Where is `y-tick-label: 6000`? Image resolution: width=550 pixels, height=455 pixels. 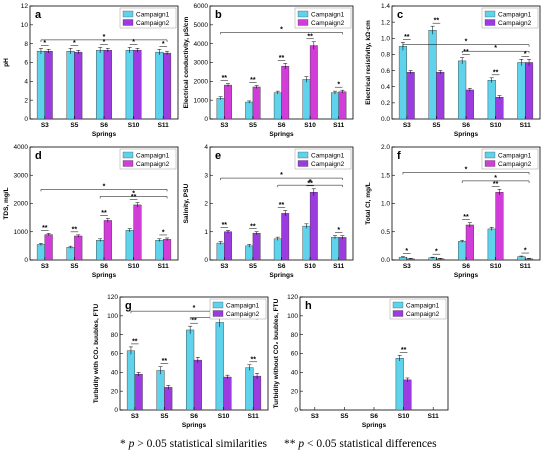 y-tick-label: 6000 is located at coordinates (201, 6).